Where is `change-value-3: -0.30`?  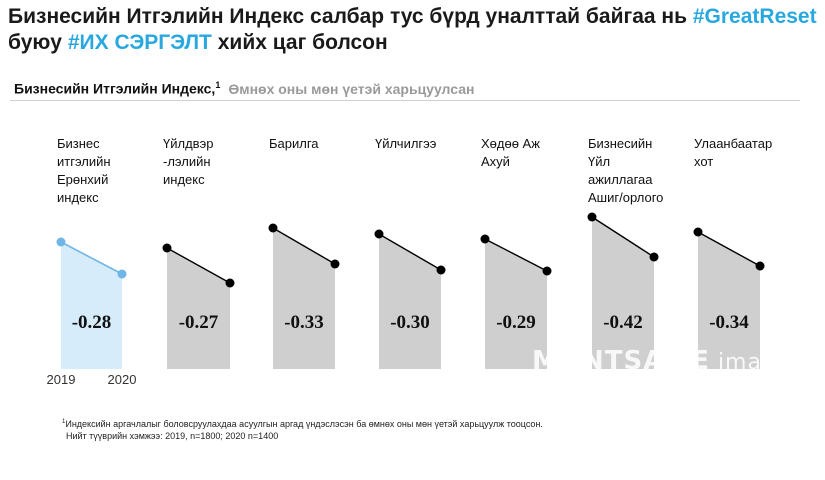
change-value-3: -0.30 is located at coordinates (410, 322).